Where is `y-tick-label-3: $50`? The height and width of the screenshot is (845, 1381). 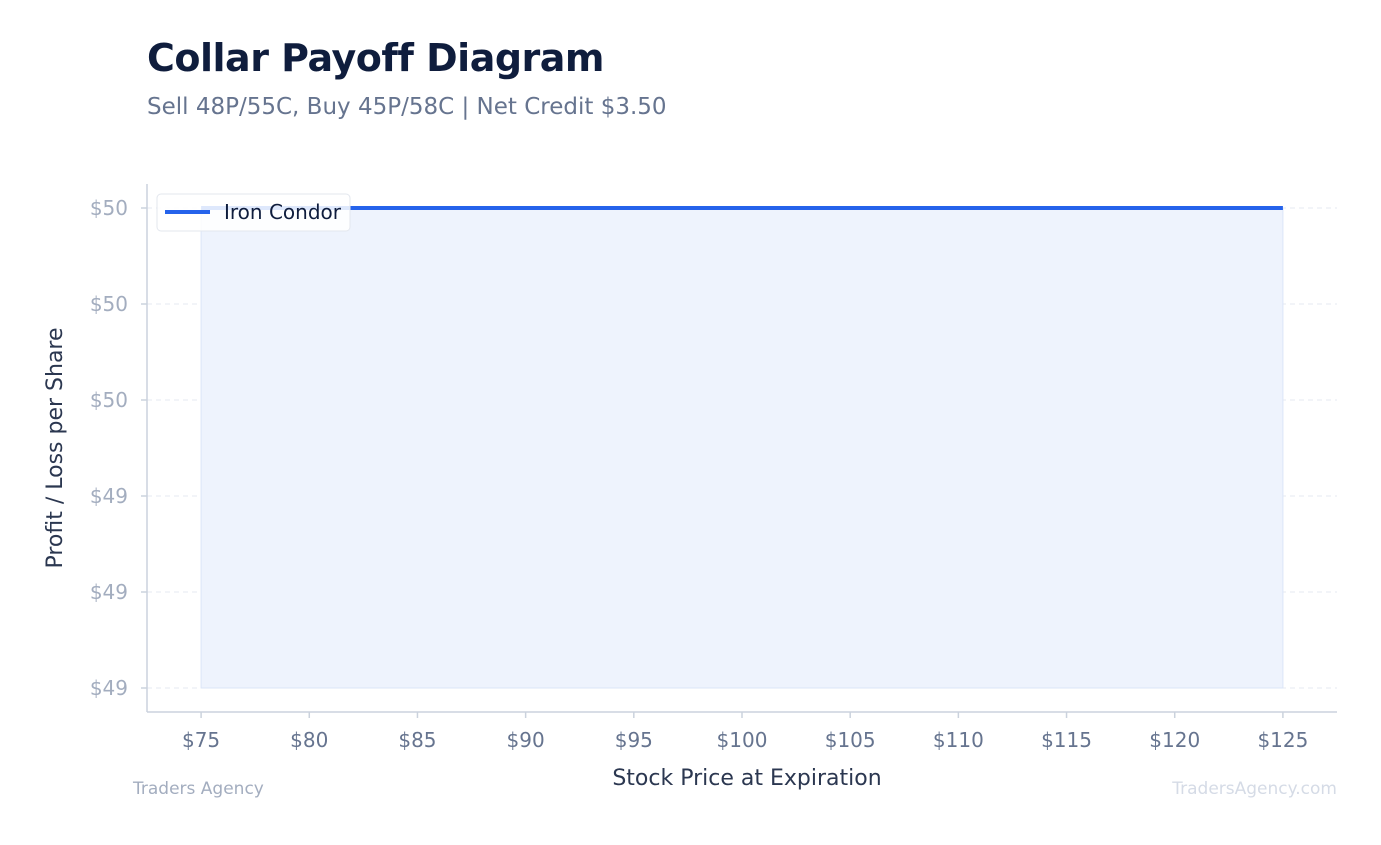 y-tick-label-3: $50 is located at coordinates (109, 400).